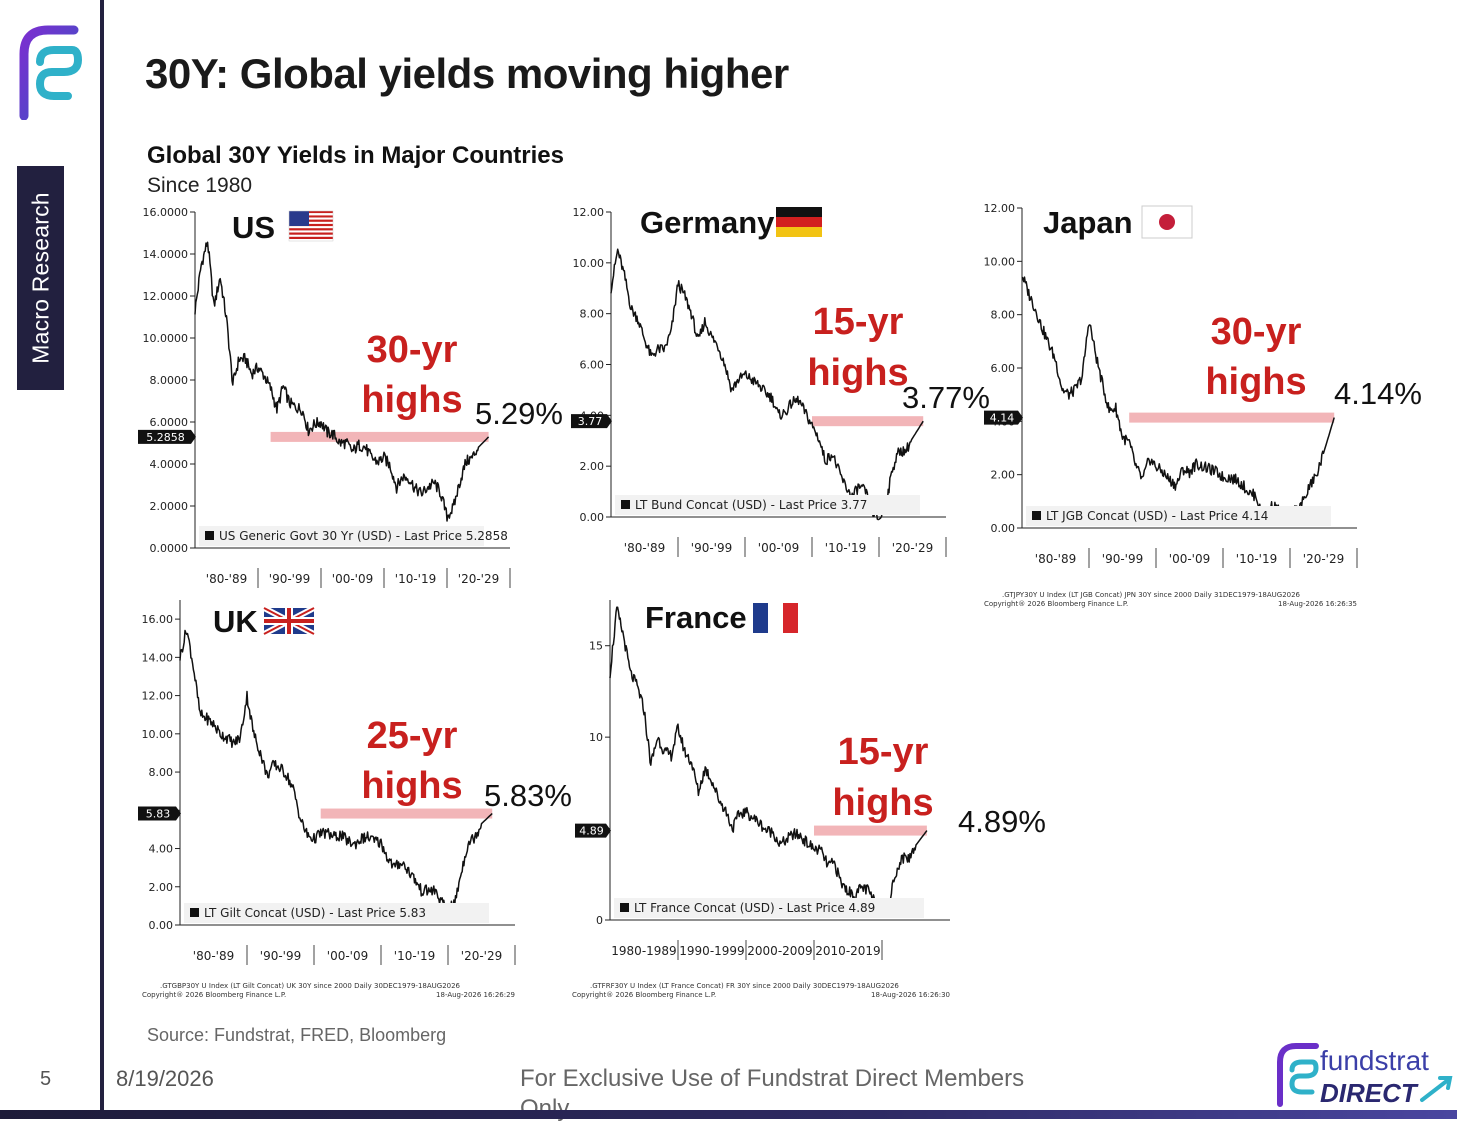 Image resolution: width=1457 pixels, height=1124 pixels. What do you see at coordinates (775, 618) in the screenshot?
I see `france-flag-icon` at bounding box center [775, 618].